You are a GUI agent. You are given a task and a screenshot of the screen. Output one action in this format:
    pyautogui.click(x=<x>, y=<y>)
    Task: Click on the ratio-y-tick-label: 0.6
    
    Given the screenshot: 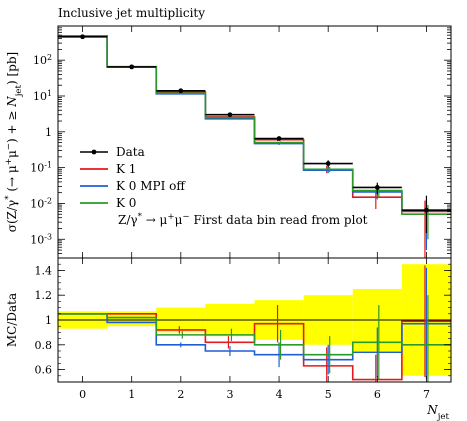 What is the action you would take?
    pyautogui.click(x=44, y=370)
    